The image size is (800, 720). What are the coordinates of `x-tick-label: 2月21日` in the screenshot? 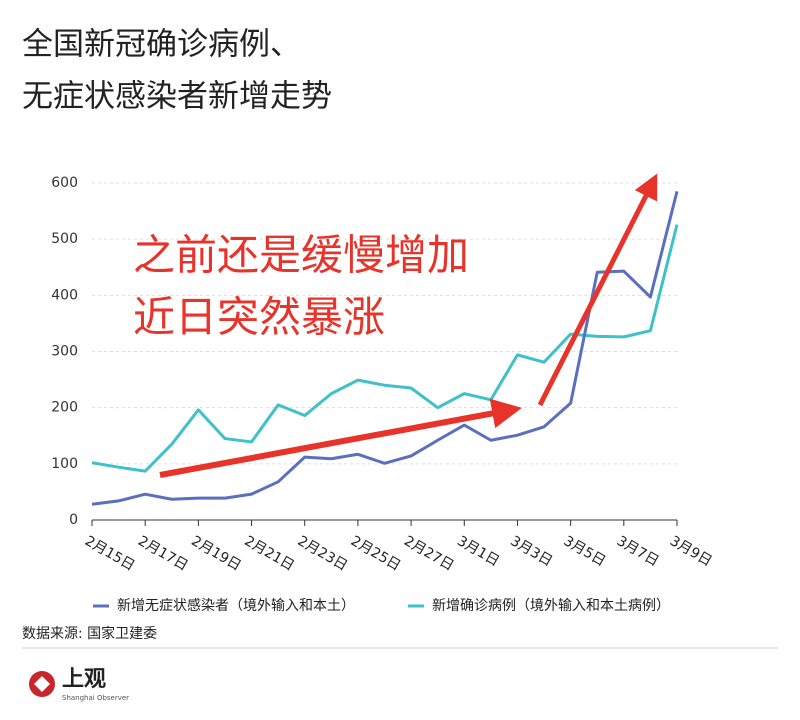 It's located at (269, 553).